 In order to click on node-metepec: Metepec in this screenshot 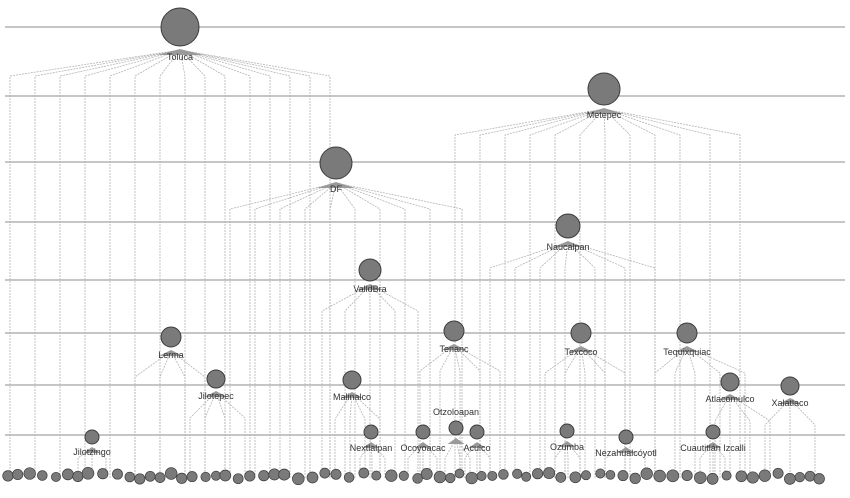, I will do `click(604, 96)`.